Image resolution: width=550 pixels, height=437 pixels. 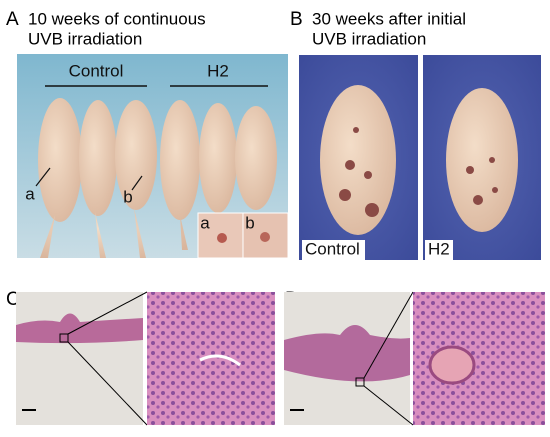 I want to click on panel-label: A, so click(x=12, y=19).